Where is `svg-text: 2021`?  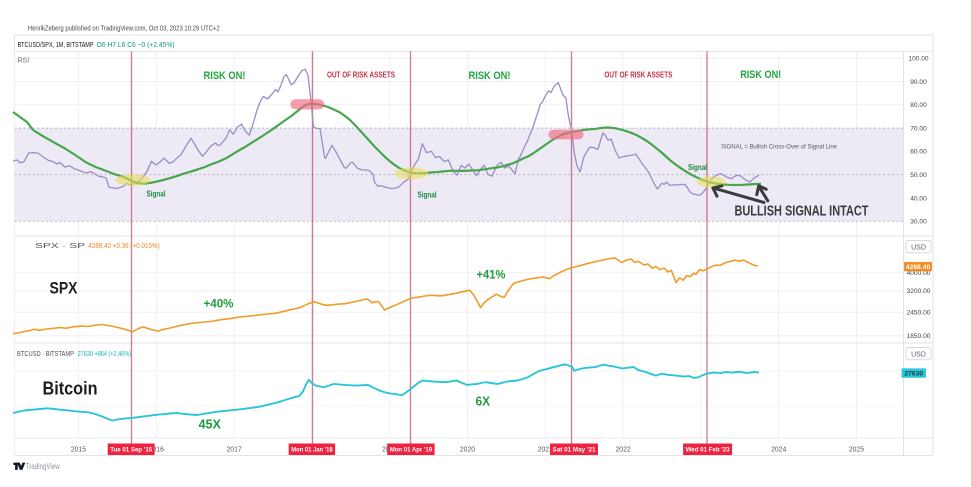 svg-text: 2021 is located at coordinates (545, 449).